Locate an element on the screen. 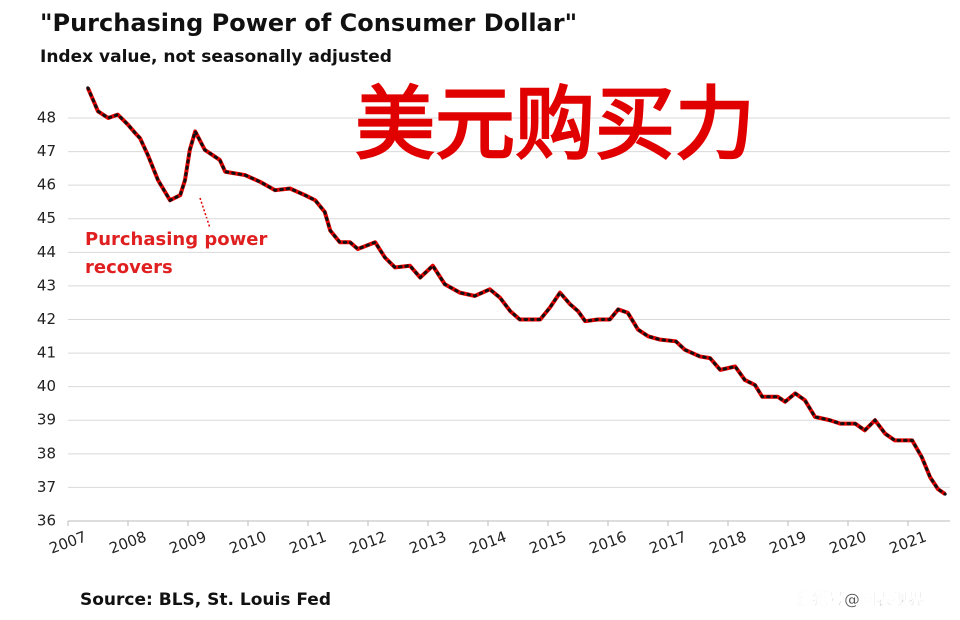 Image resolution: width=960 pixels, height=620 pixels. x-tick-label: 2014 is located at coordinates (488, 543).